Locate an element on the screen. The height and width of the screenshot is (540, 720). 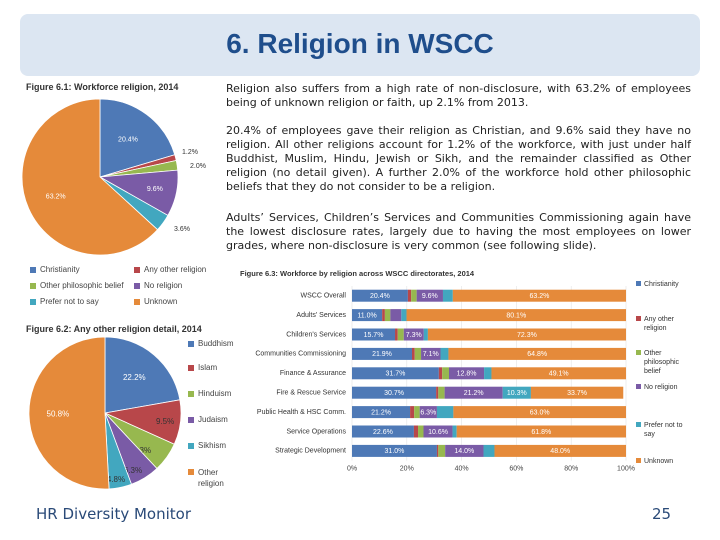
bar-data-label: 12.8% is located at coordinates (467, 374).